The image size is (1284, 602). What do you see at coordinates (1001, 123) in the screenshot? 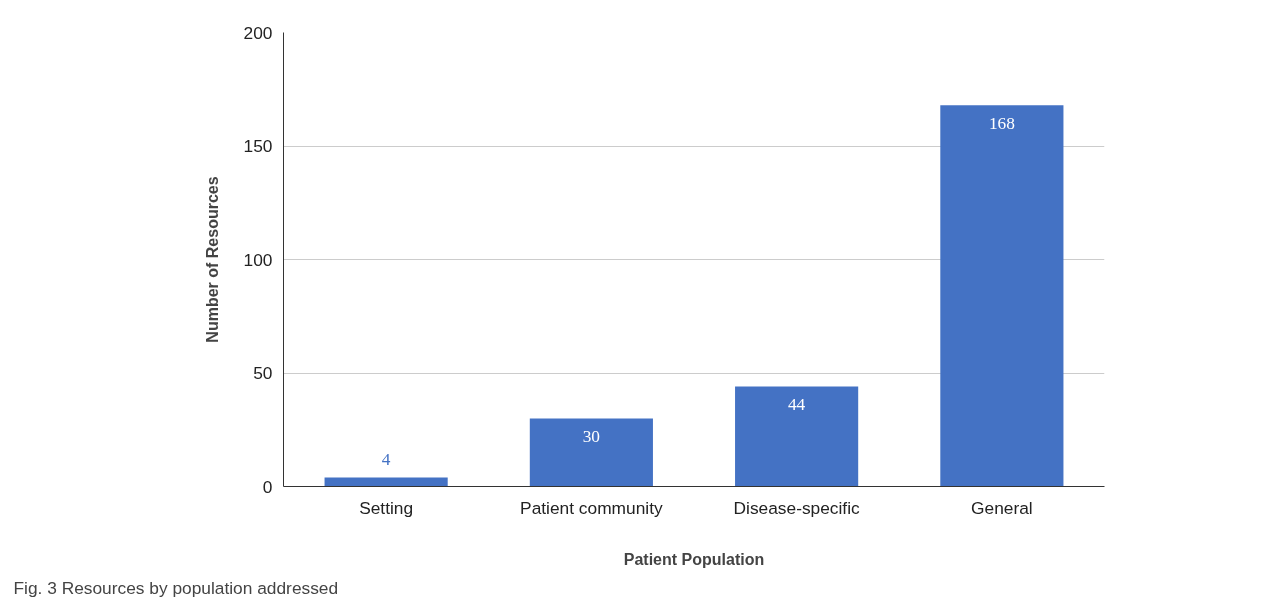
I see `data-label: 168` at bounding box center [1001, 123].